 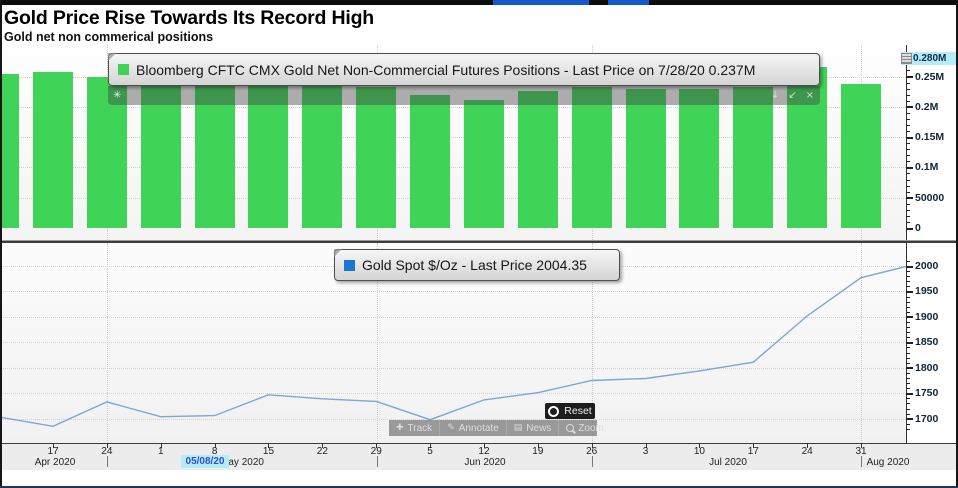 What do you see at coordinates (415, 428) in the screenshot?
I see `toolbar-item-track: ✚ Track` at bounding box center [415, 428].